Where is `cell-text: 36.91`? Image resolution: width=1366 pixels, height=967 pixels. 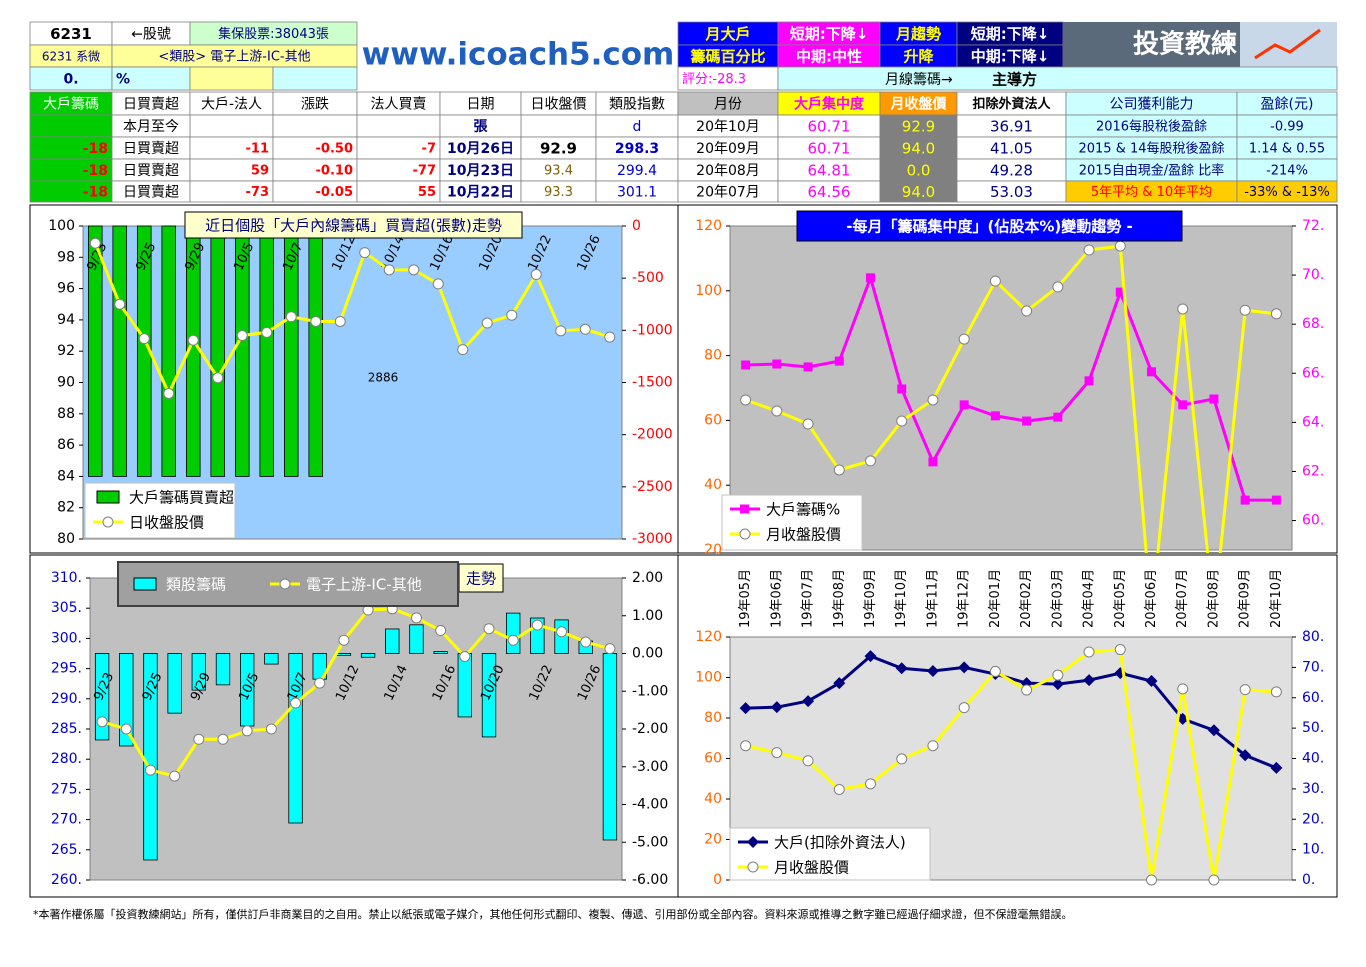
cell-text: 36.91 is located at coordinates (1011, 127).